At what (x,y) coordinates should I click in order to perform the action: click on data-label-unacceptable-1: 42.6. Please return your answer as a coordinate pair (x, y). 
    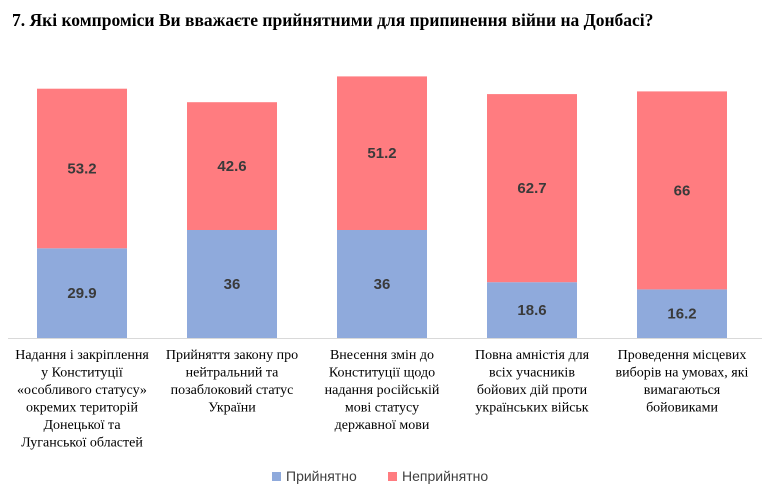
    Looking at the image, I should click on (231, 166).